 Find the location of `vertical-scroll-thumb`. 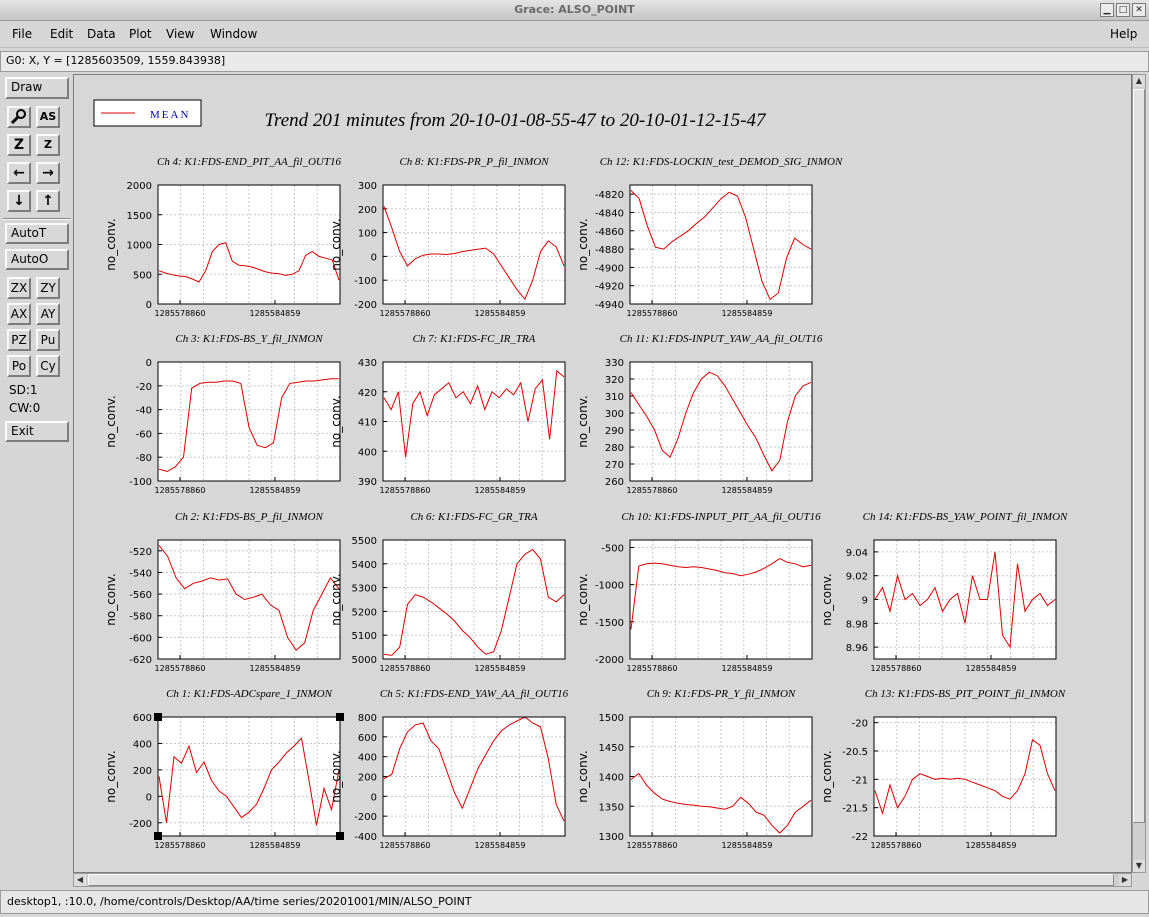

vertical-scroll-thumb is located at coordinates (1139, 456).